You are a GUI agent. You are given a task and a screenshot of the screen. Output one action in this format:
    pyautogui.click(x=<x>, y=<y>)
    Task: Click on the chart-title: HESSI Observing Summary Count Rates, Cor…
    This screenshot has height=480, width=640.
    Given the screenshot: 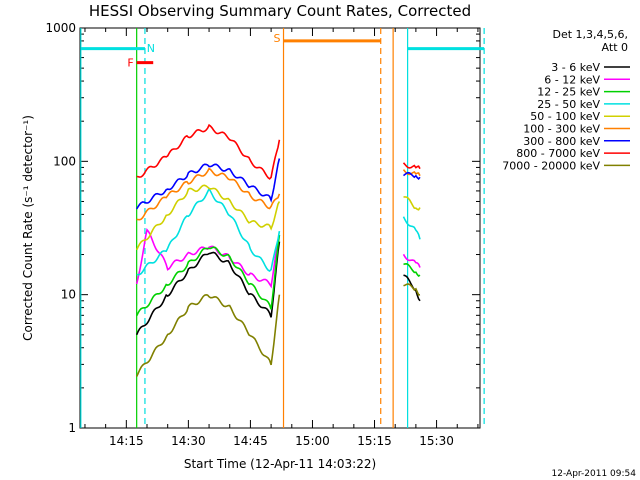 What is the action you would take?
    pyautogui.click(x=280, y=11)
    